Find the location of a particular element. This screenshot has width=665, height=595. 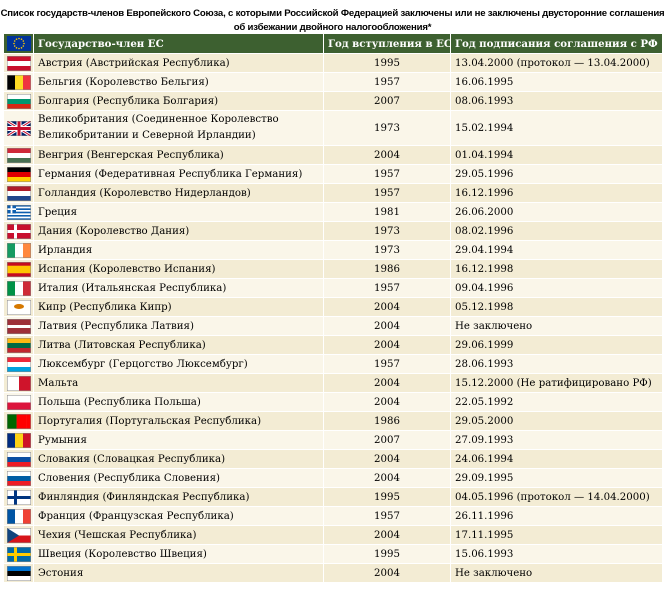

country-name: Литва (Литовская Республика) is located at coordinates (178, 345).